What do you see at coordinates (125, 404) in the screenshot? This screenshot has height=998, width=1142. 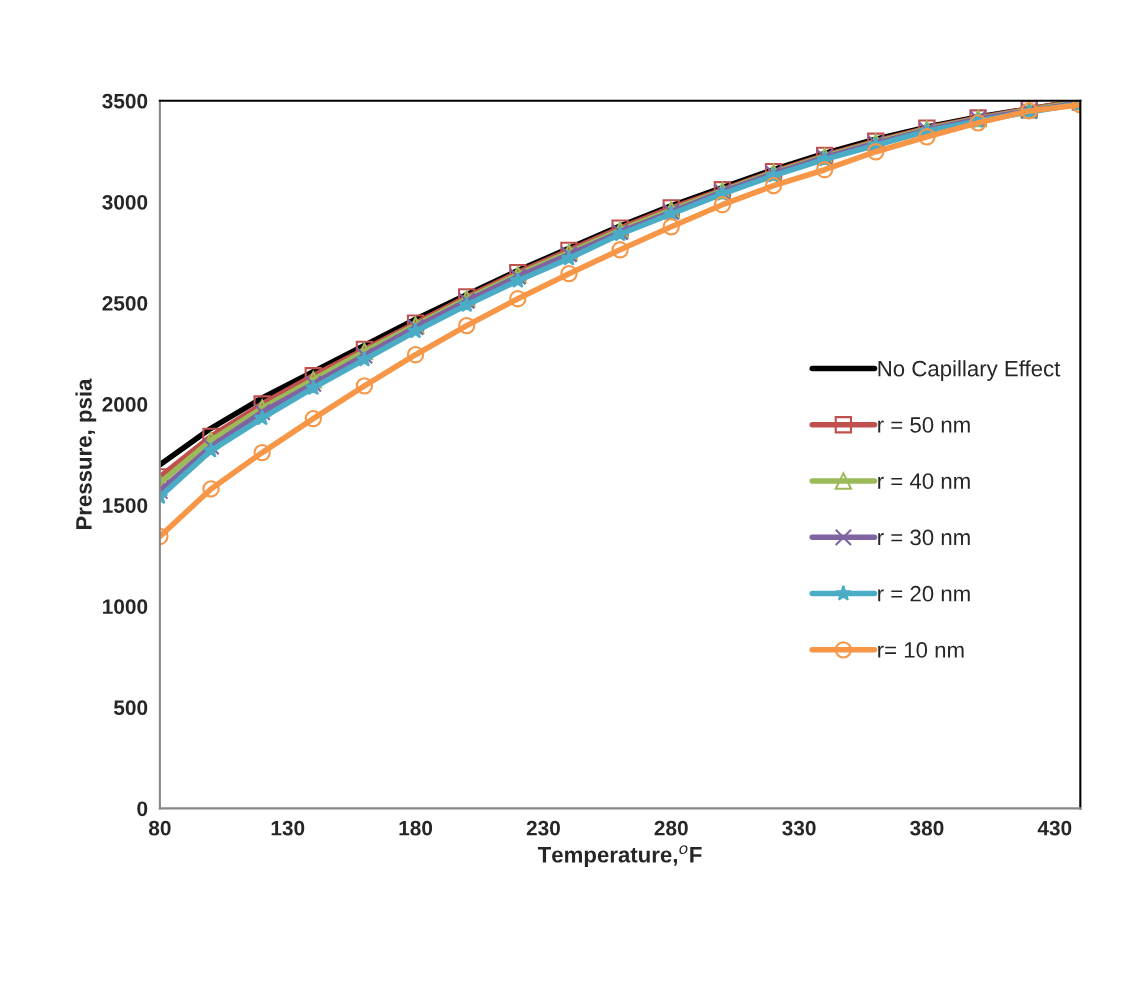 I see `y-tick-label: 2000` at bounding box center [125, 404].